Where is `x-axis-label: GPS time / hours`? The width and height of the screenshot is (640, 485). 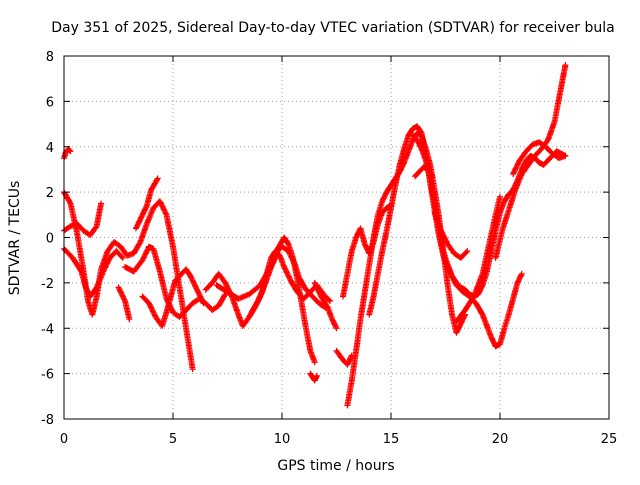
x-axis-label: GPS time / hours is located at coordinates (335, 466).